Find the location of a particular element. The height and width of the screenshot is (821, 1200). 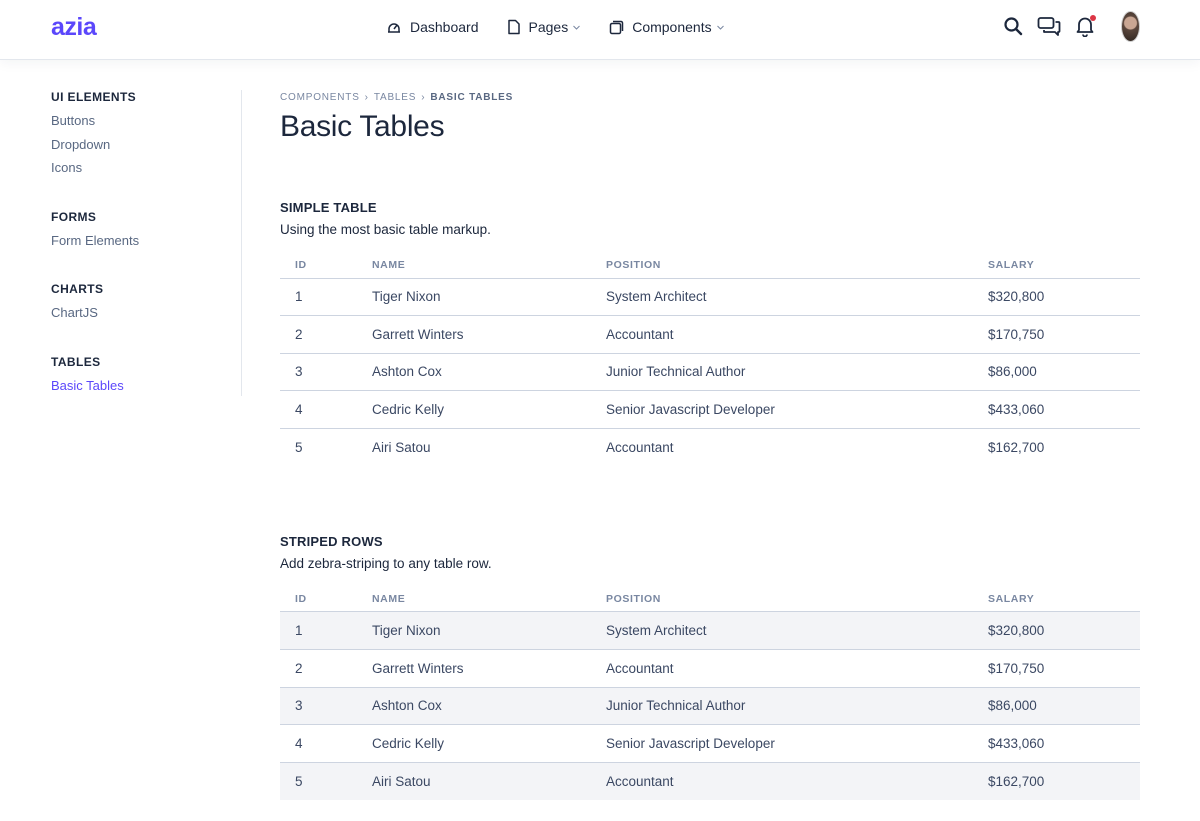

avatar-wrapper is located at coordinates (1124, 26).